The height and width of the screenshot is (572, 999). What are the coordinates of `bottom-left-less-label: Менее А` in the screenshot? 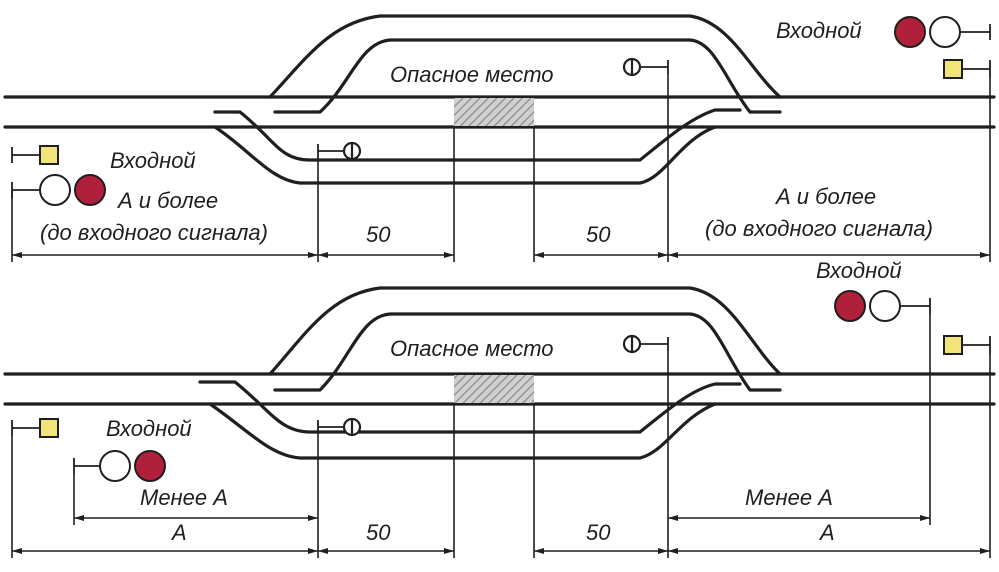 It's located at (184, 497).